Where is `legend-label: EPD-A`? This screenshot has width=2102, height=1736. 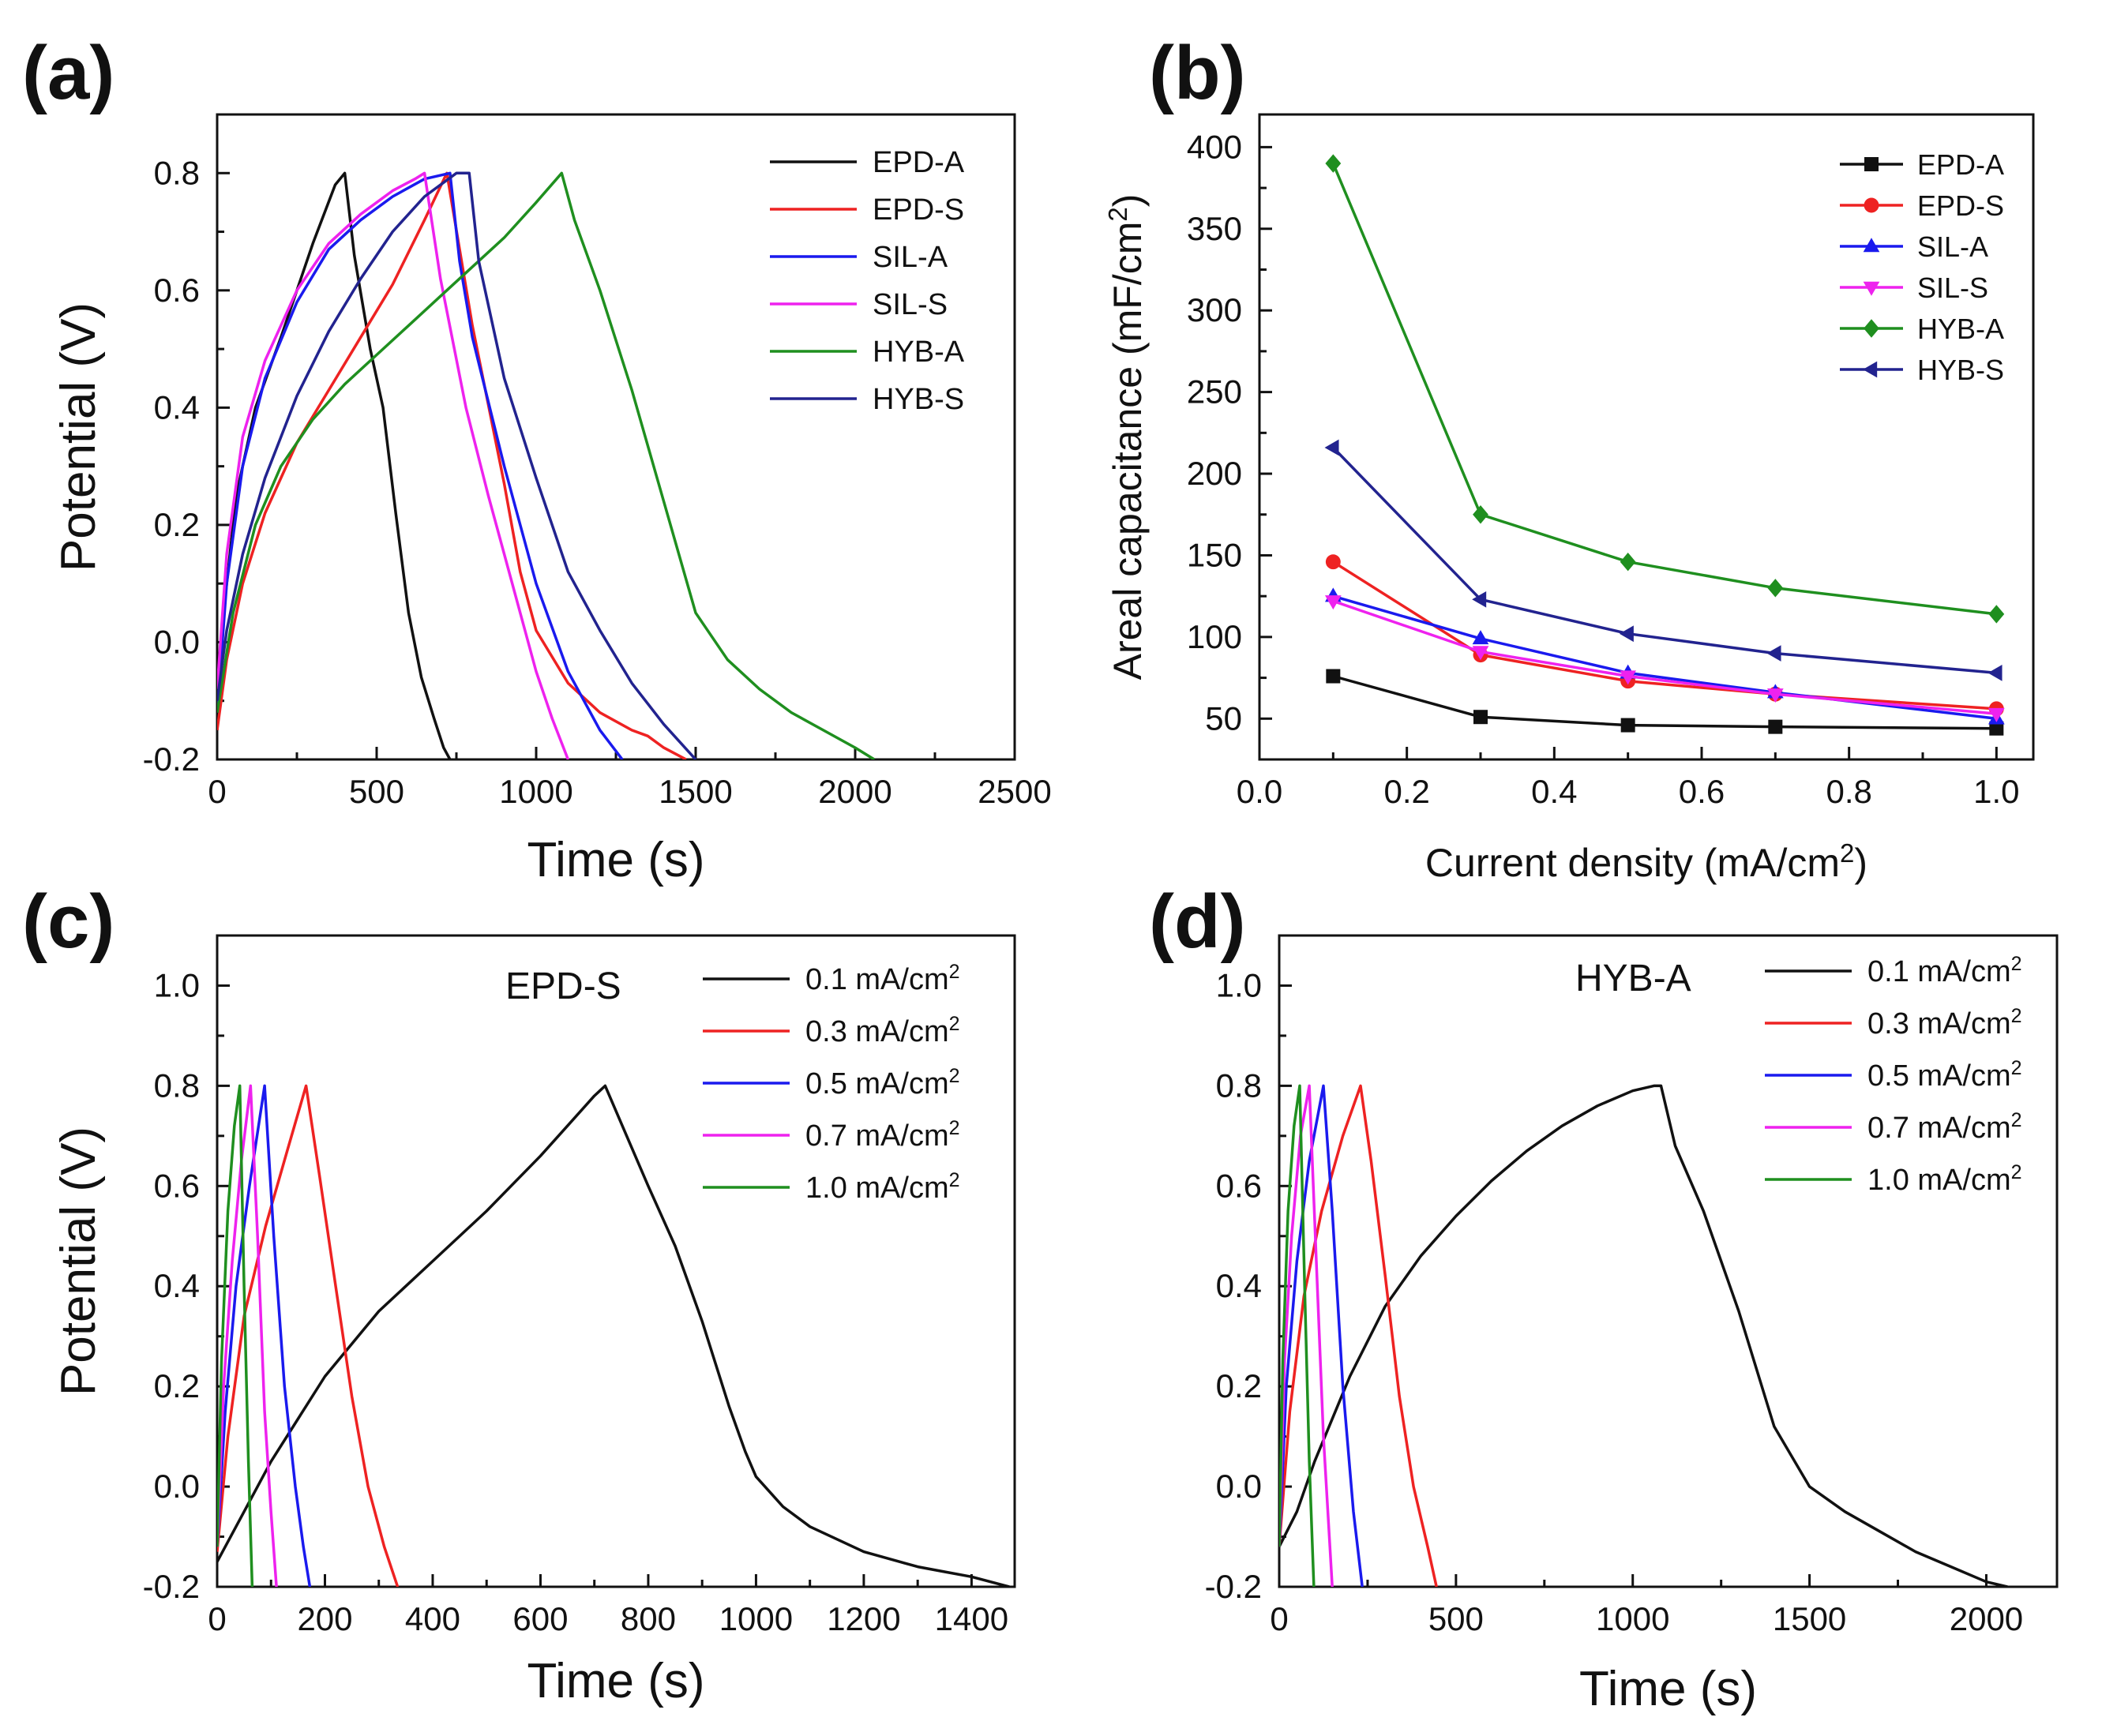
legend-label: EPD-A is located at coordinates (919, 162).